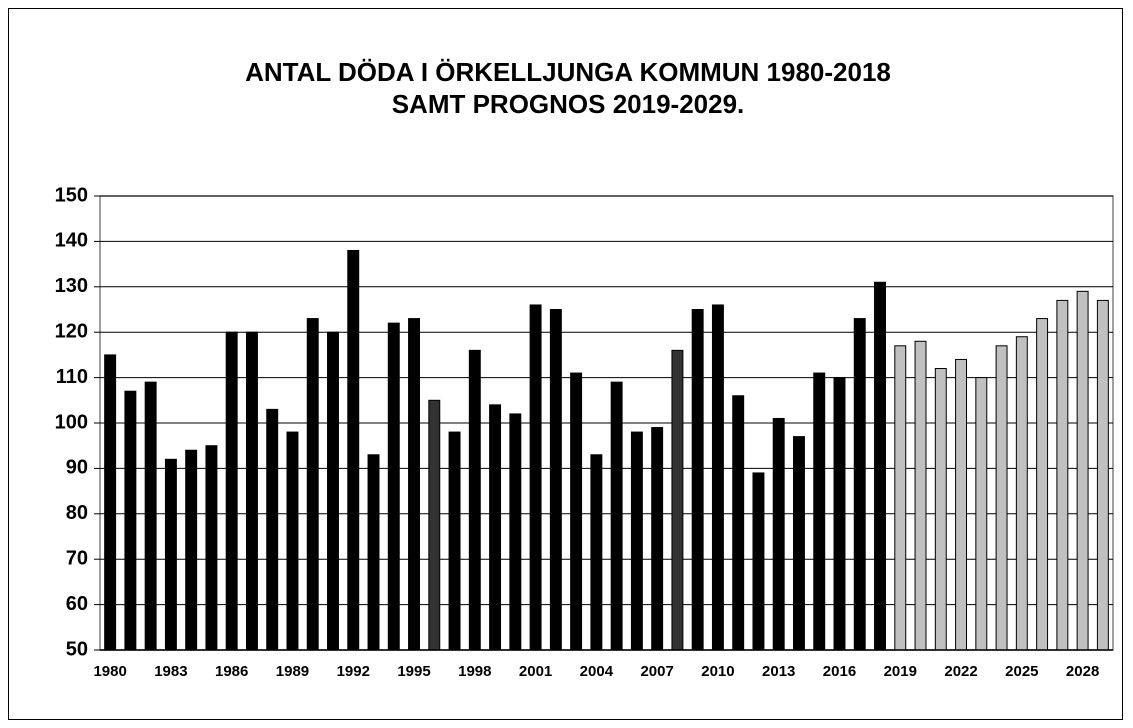 The image size is (1133, 728). What do you see at coordinates (474, 671) in the screenshot?
I see `x-tick-label: 1998` at bounding box center [474, 671].